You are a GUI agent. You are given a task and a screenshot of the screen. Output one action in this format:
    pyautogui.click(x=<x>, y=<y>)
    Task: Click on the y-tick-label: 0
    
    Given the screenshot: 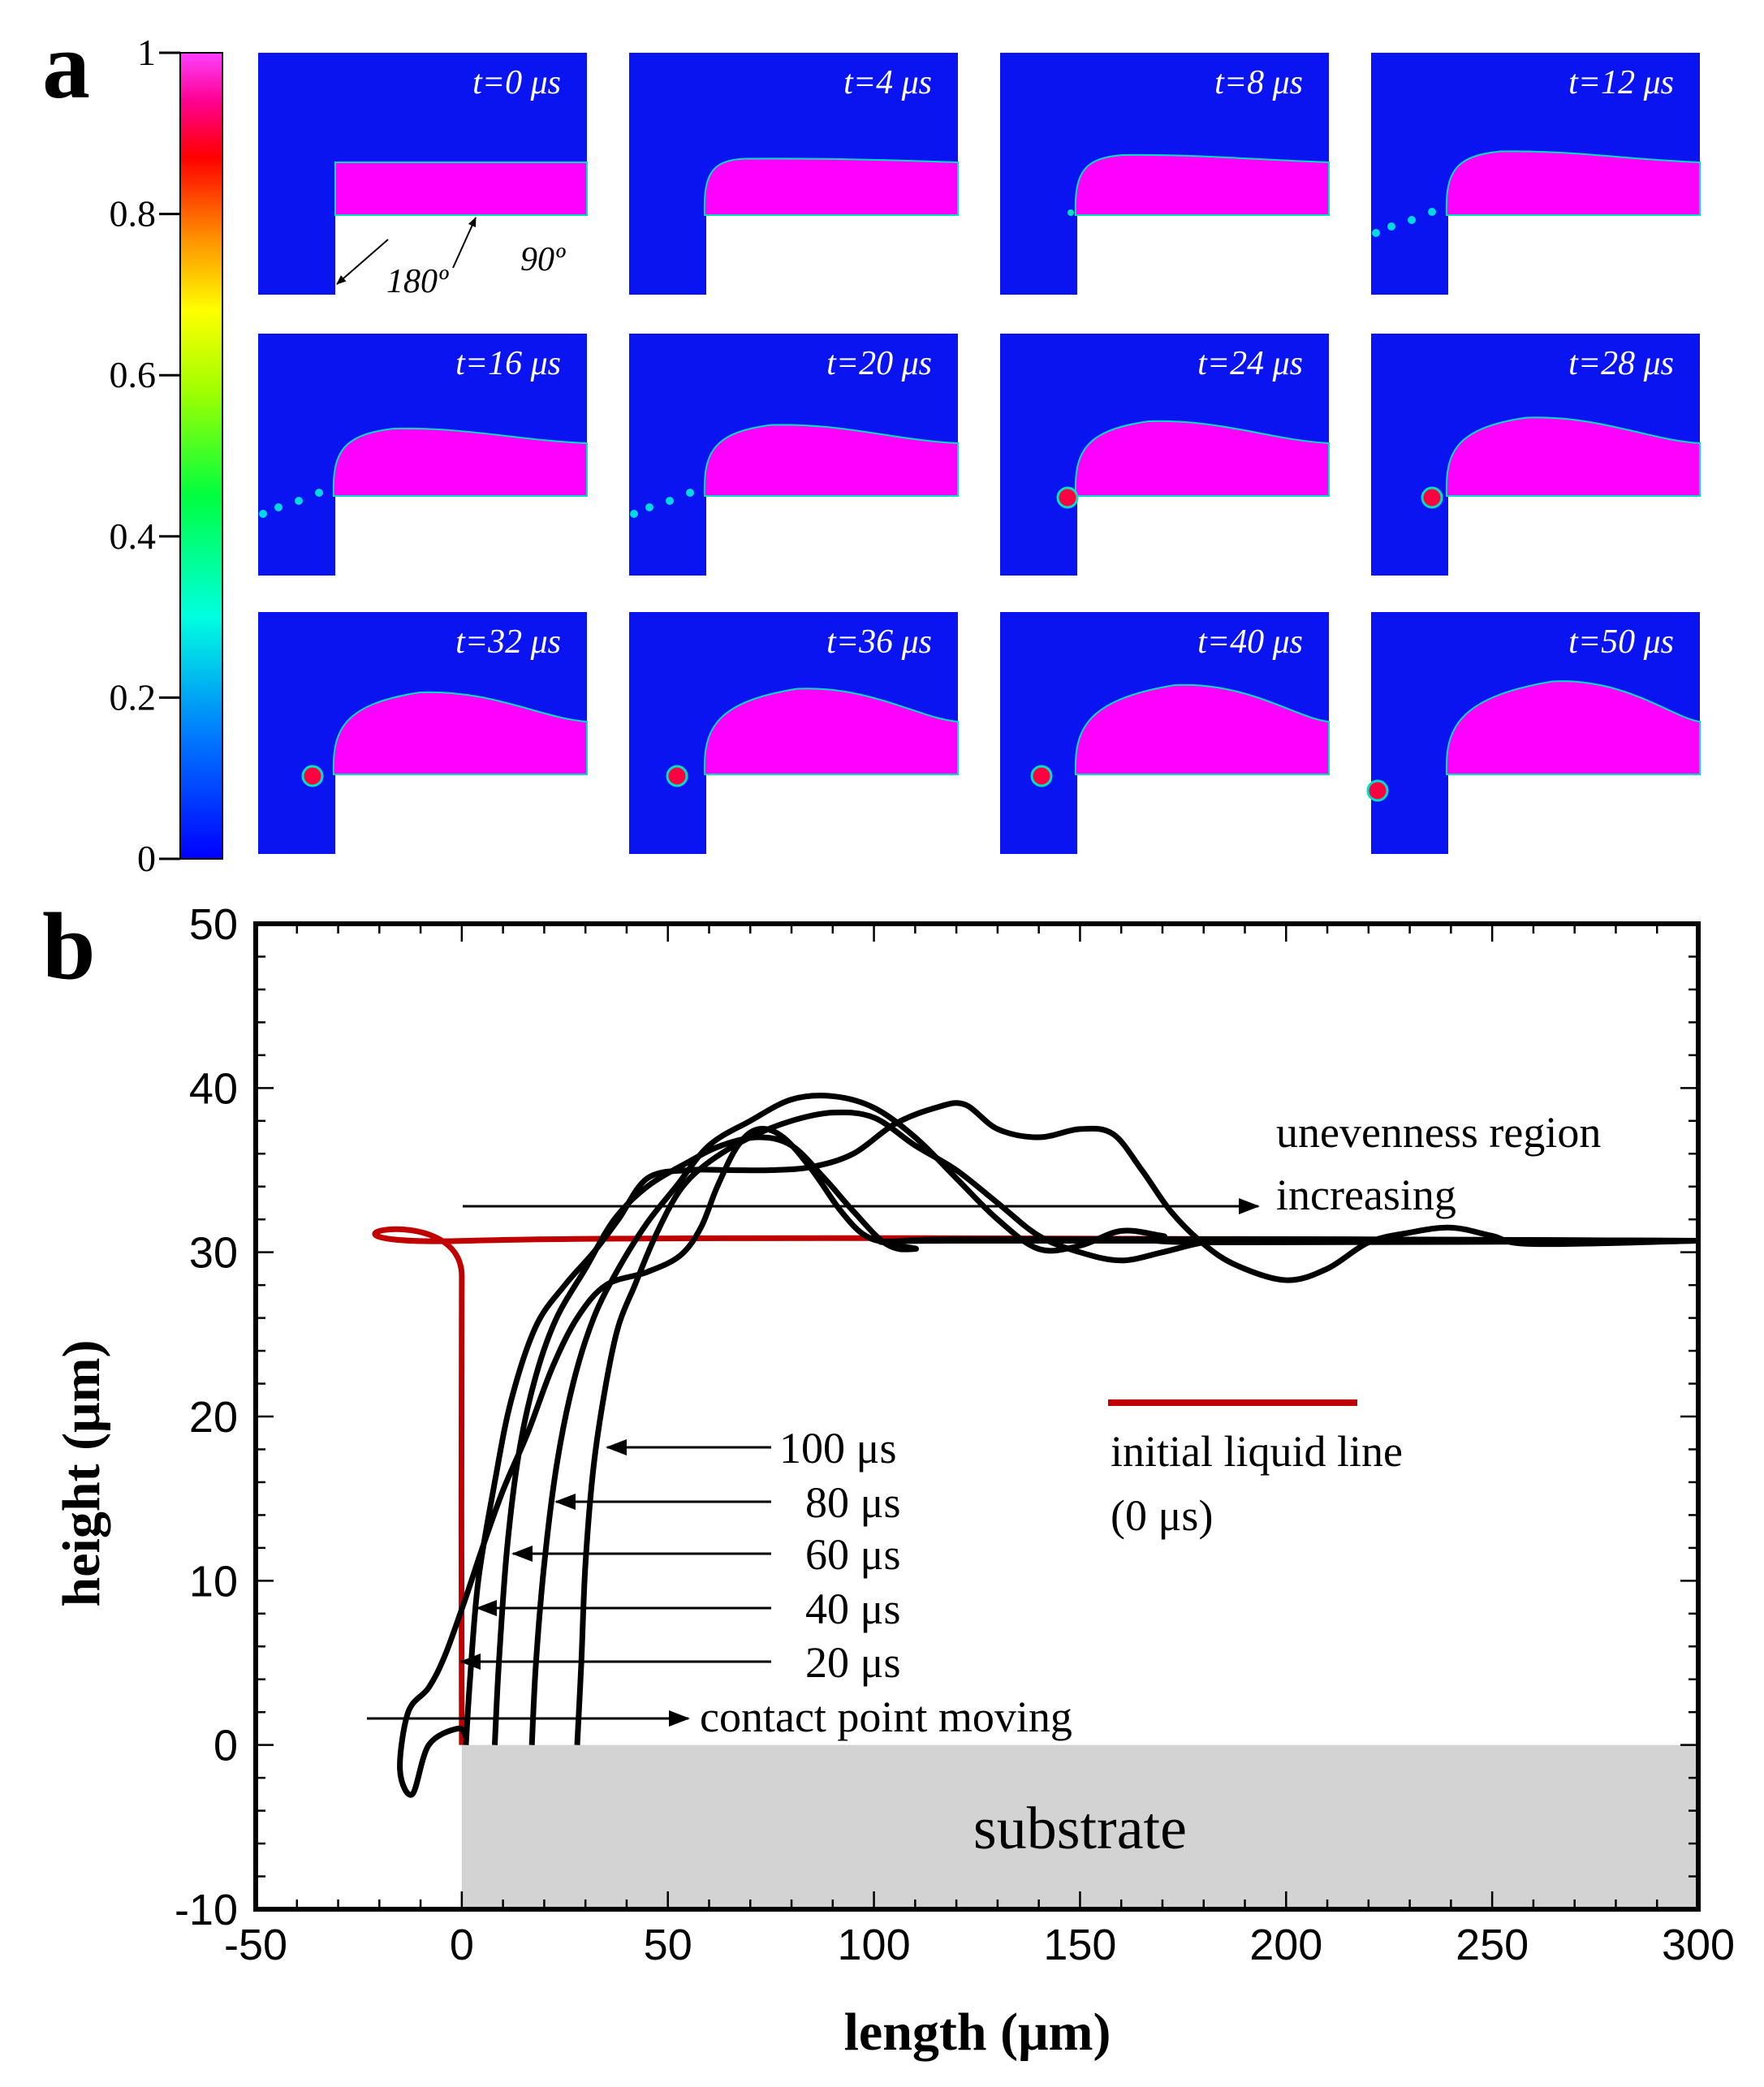 What is the action you would take?
    pyautogui.click(x=225, y=1746)
    